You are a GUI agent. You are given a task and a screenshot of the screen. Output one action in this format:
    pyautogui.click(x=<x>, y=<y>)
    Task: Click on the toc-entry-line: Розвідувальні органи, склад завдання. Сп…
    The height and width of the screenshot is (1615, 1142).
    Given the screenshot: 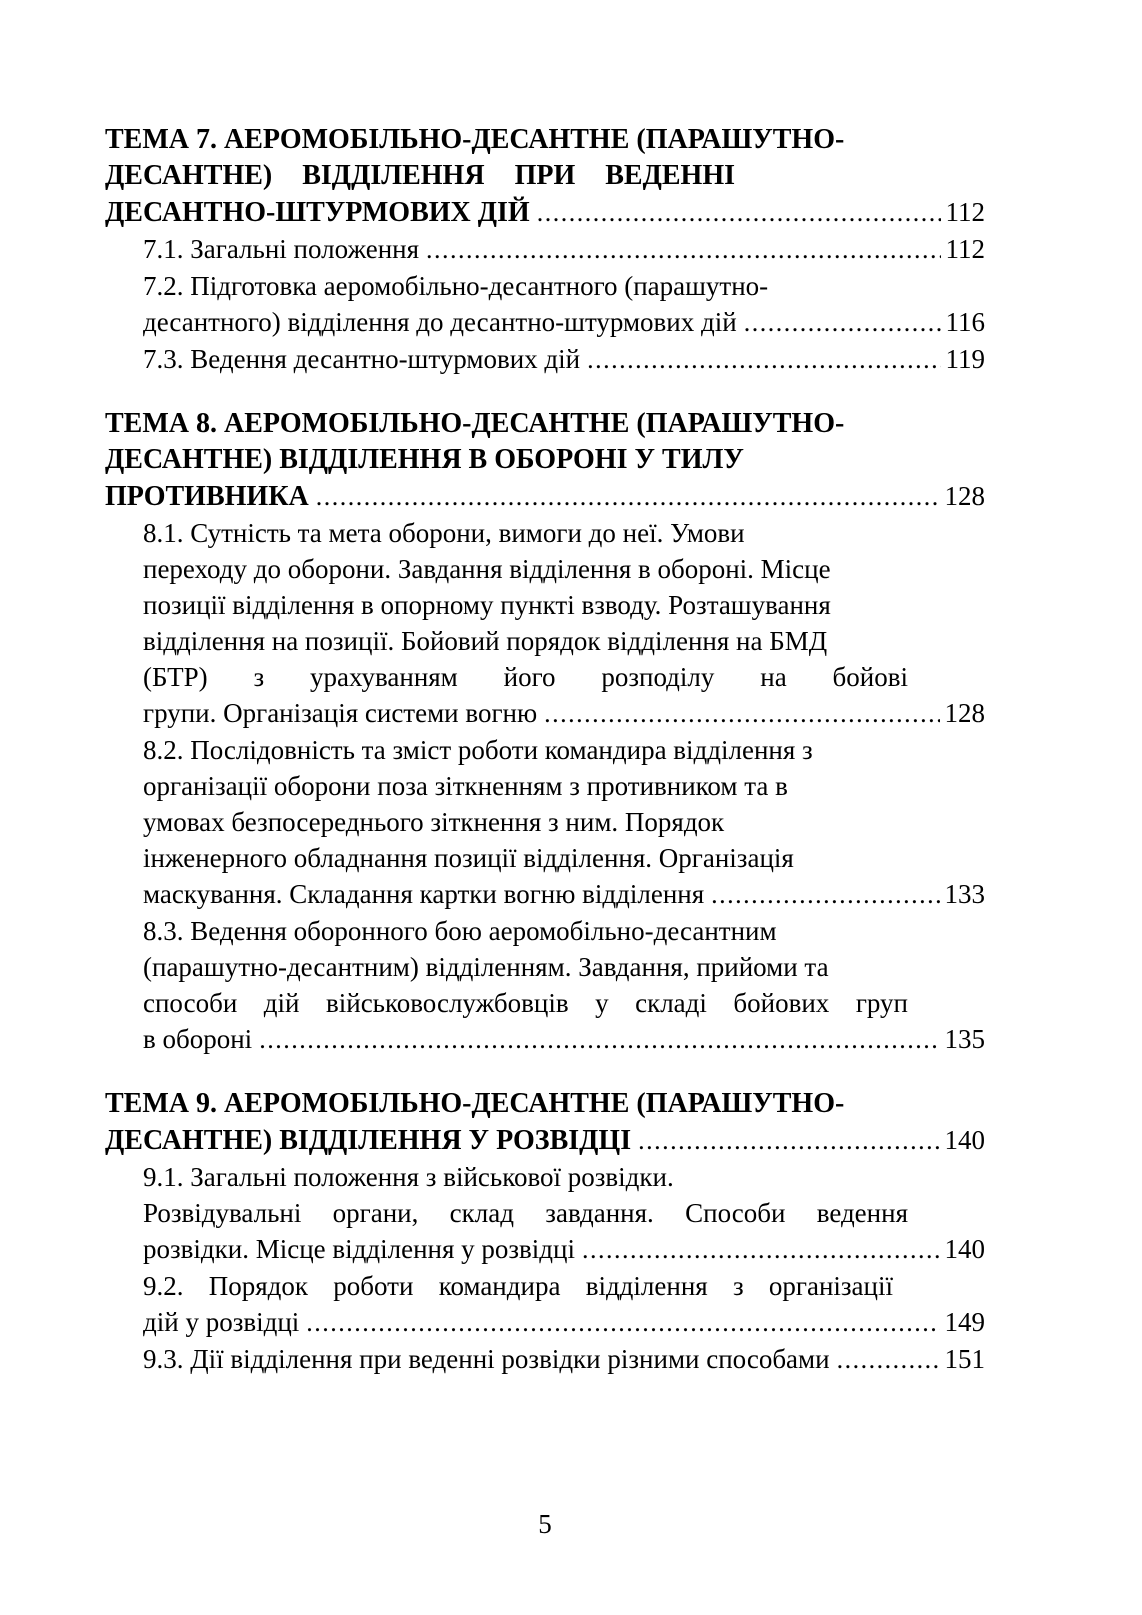 What is the action you would take?
    pyautogui.click(x=525, y=1213)
    